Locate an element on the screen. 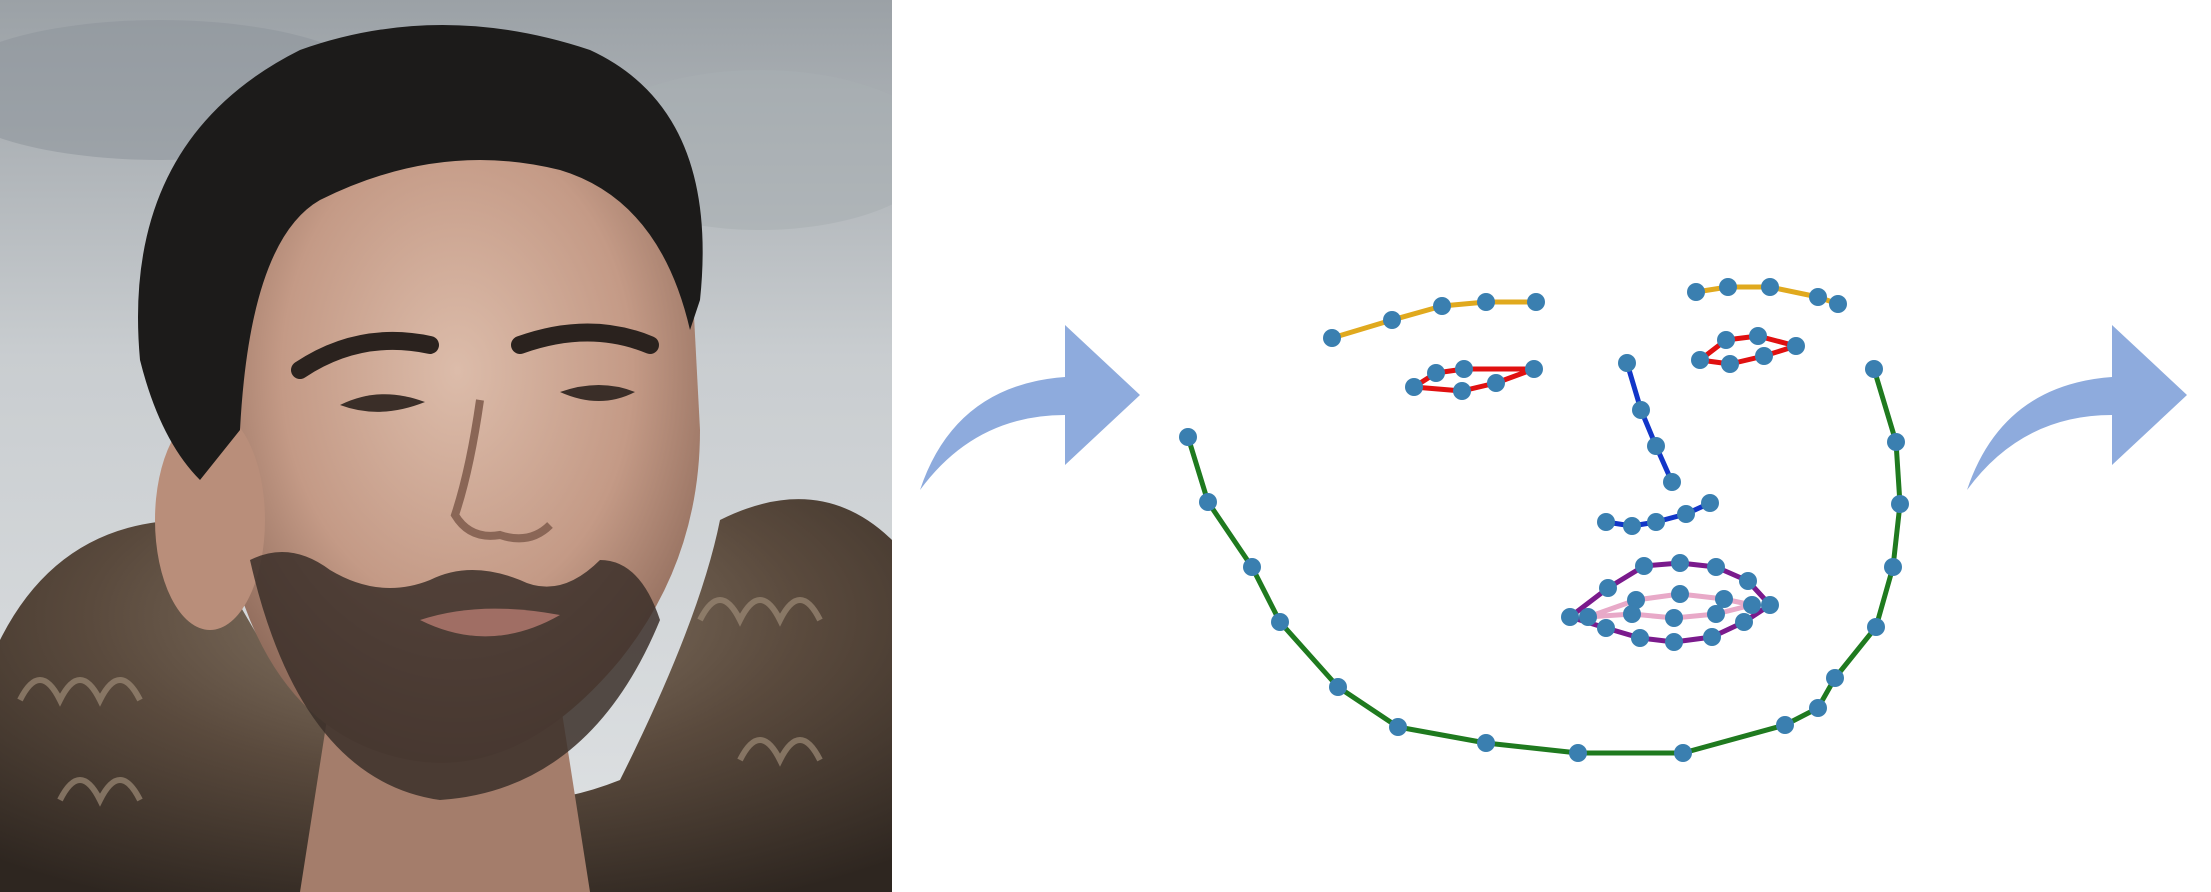  nose-bridge-contour is located at coordinates (1649, 423).